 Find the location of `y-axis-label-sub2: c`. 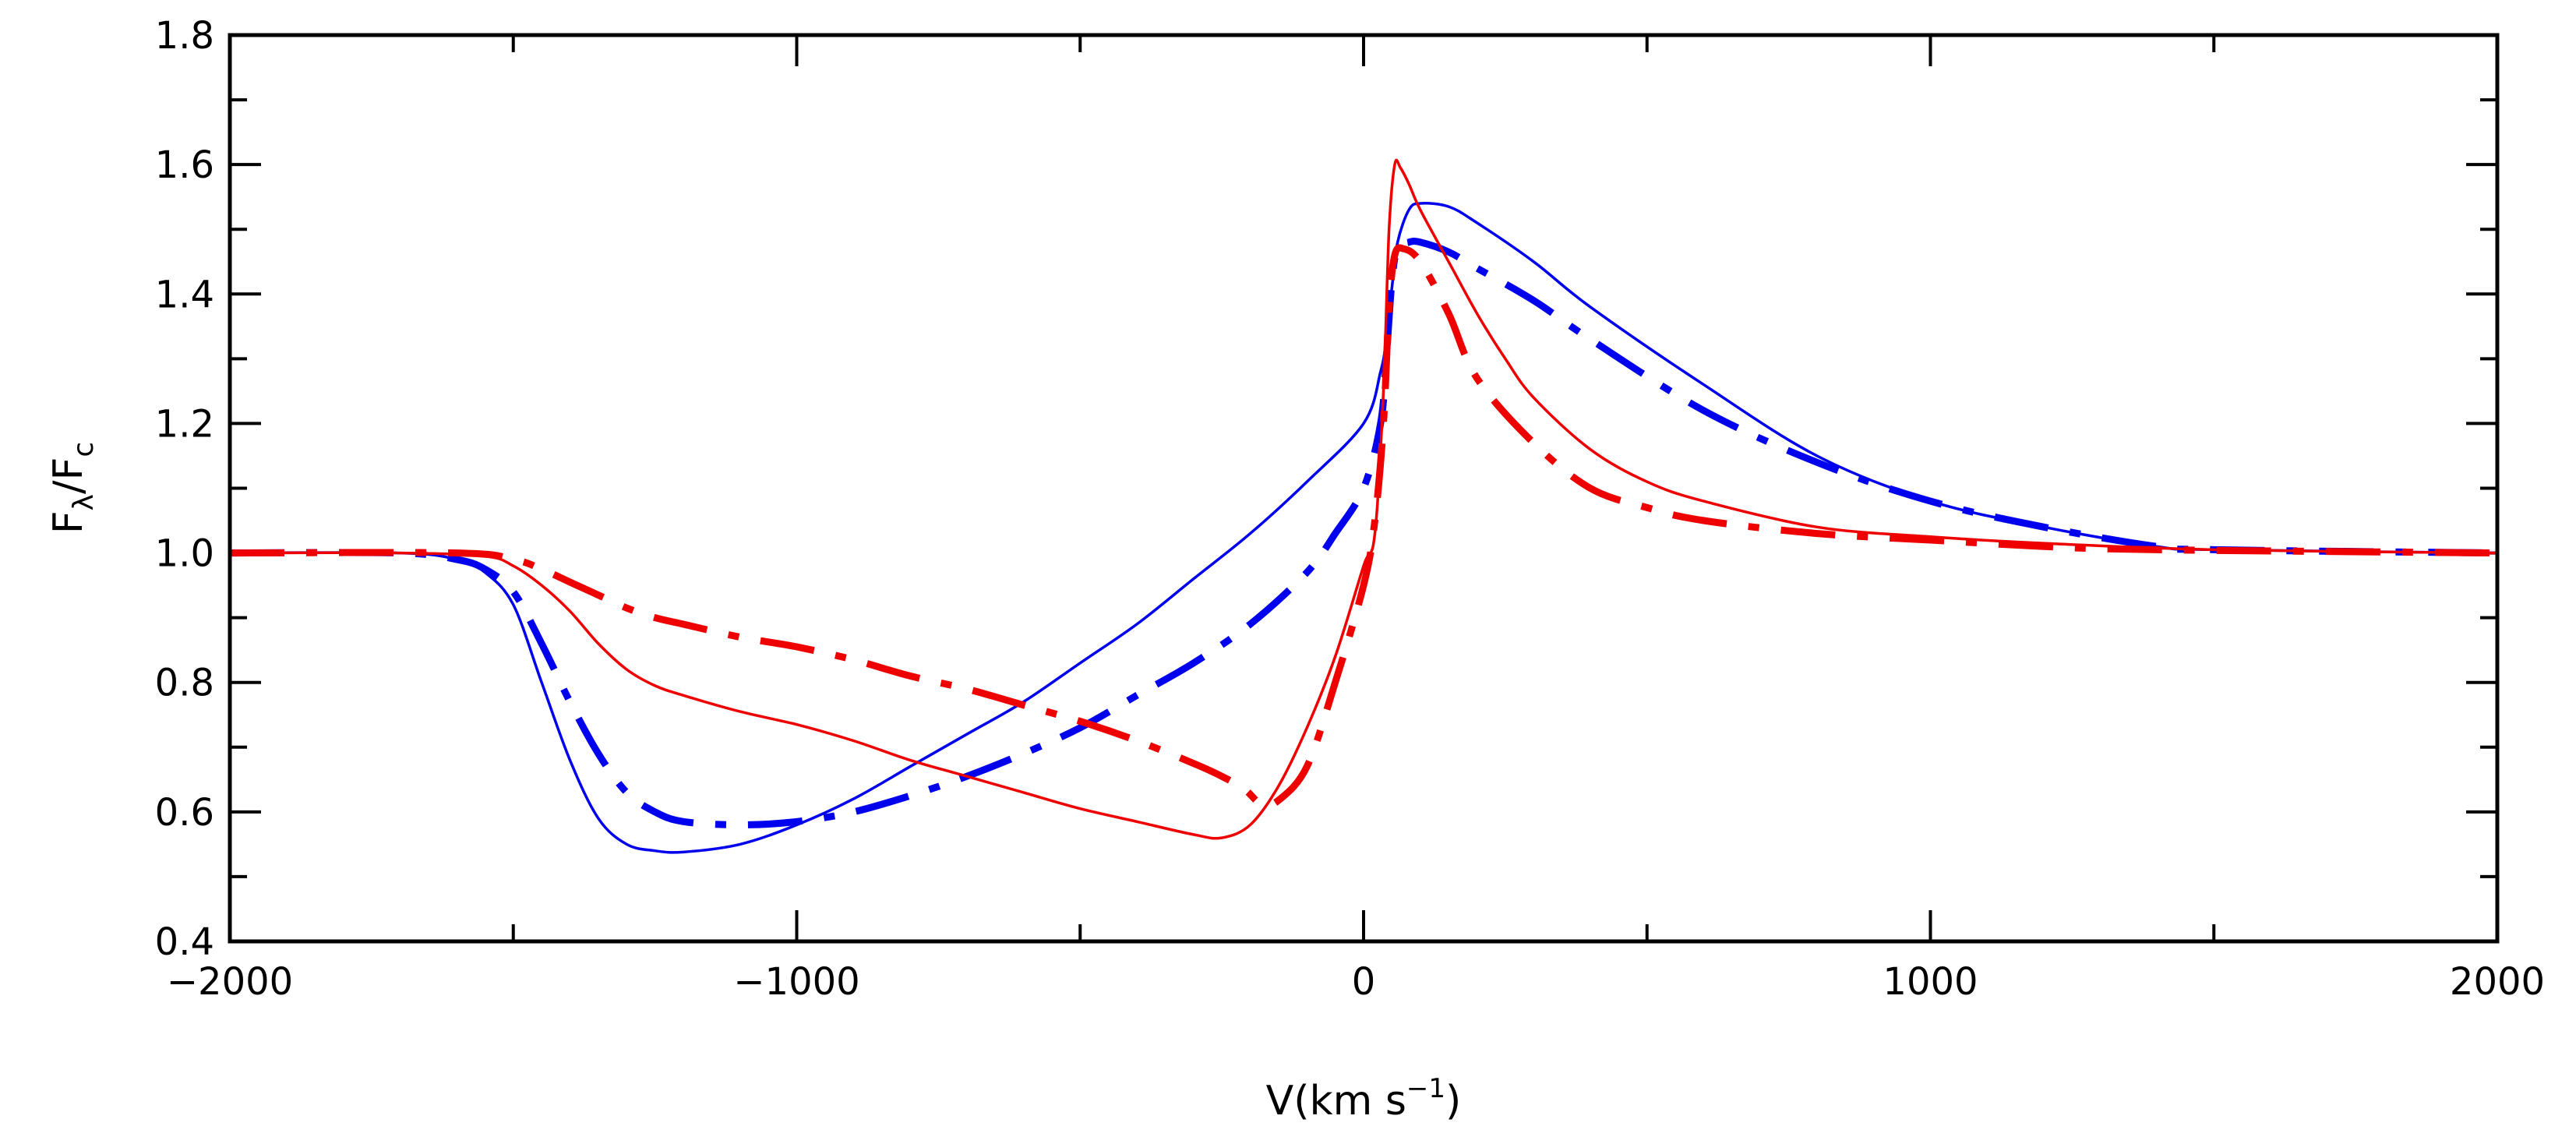

y-axis-label-sub2: c is located at coordinates (84, 449).